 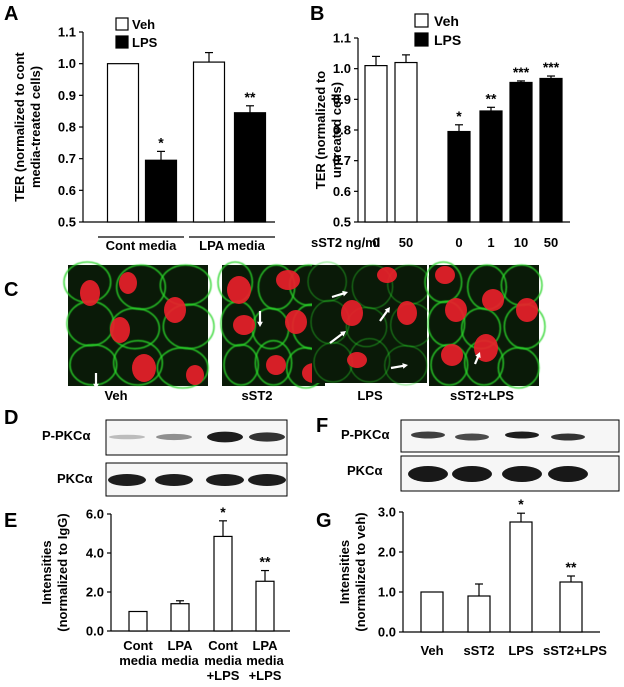 What do you see at coordinates (320, 130) in the screenshot?
I see `y-axis-label-b: TER (normalized to` at bounding box center [320, 130].